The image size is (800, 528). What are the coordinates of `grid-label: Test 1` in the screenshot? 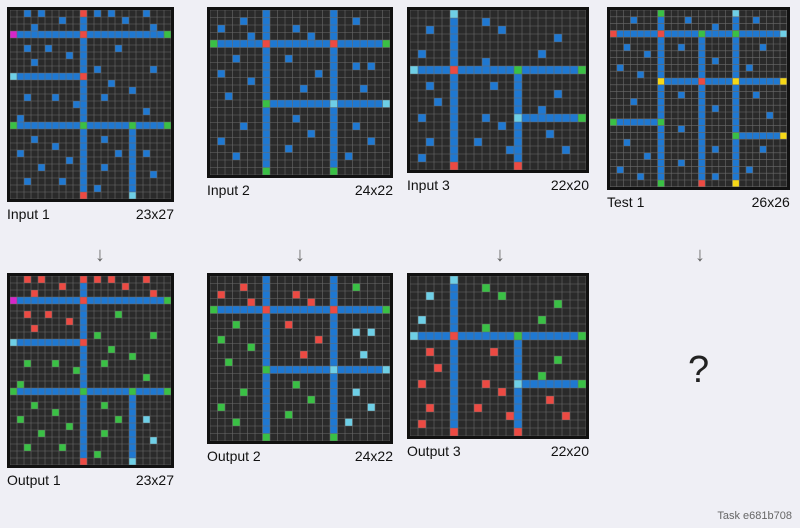 It's located at (626, 201).